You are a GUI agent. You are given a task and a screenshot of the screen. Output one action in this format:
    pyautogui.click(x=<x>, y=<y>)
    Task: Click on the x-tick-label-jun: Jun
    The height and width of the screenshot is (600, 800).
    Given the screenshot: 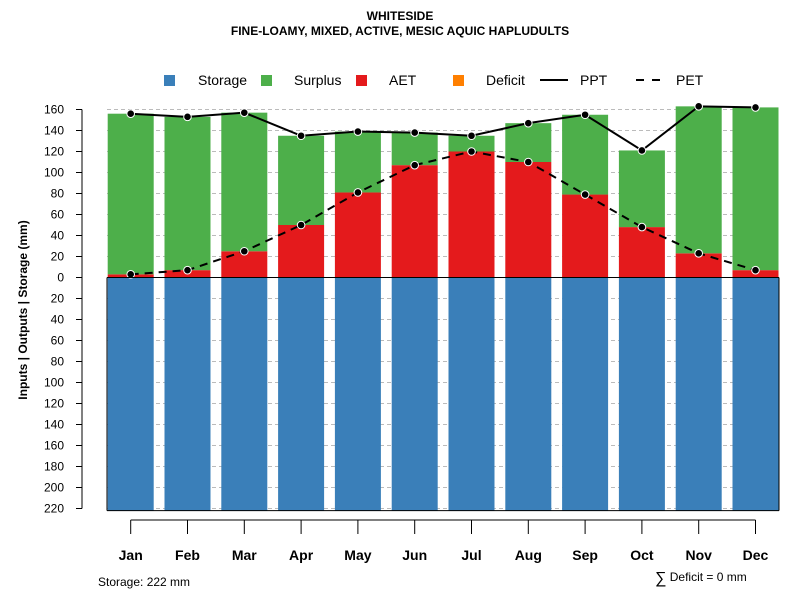 What is the action you would take?
    pyautogui.click(x=414, y=555)
    